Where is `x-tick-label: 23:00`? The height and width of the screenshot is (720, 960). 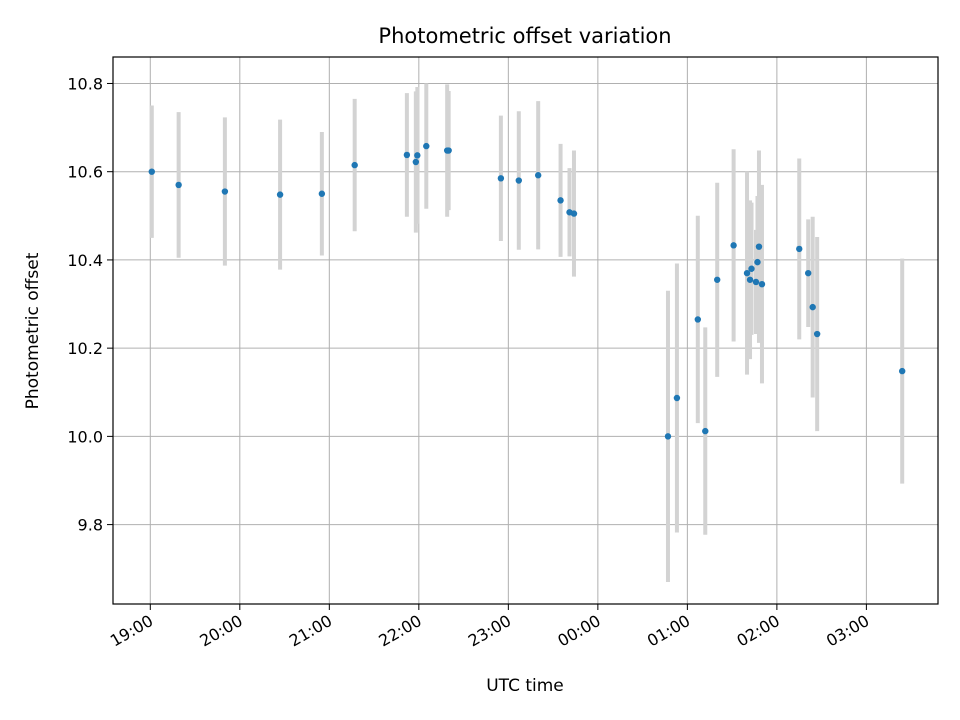 x-tick-label: 23:00 is located at coordinates (489, 631).